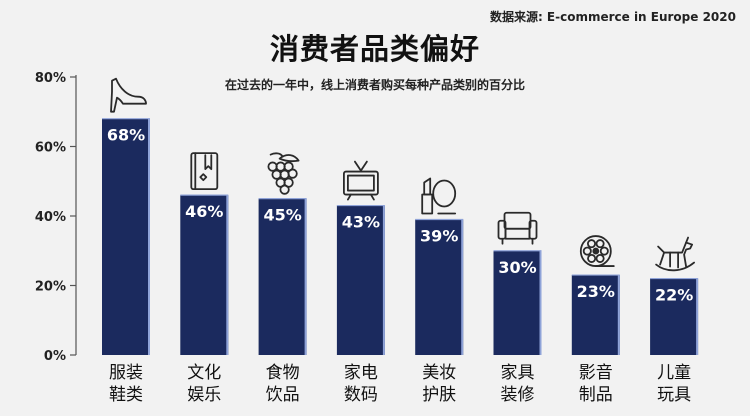 Image resolution: width=750 pixels, height=416 pixels. Describe the element at coordinates (204, 373) in the screenshot. I see `category-label: 文化` at that location.